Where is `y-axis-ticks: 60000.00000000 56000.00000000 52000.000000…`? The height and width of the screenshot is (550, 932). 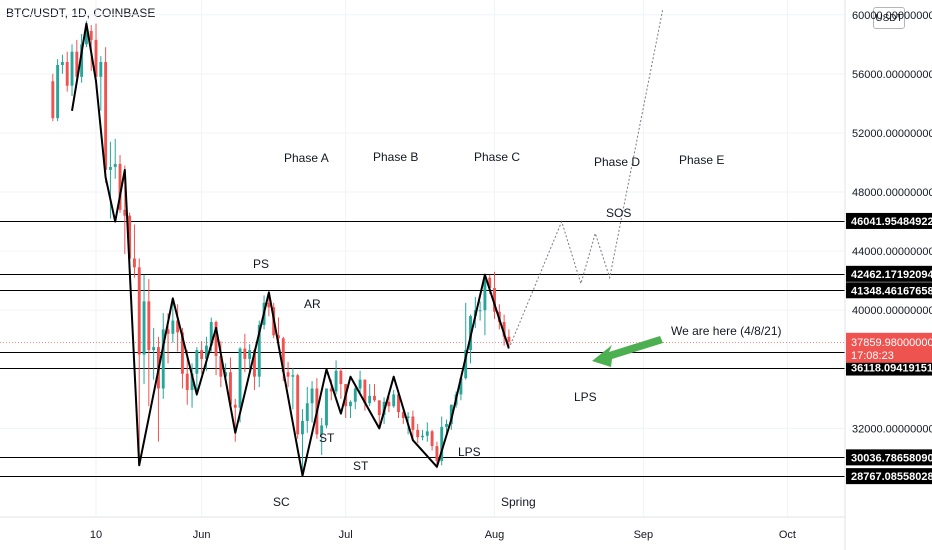
y-axis-ticks: 60000.00000000 56000.00000000 52000.000000… is located at coordinates (892, 223).